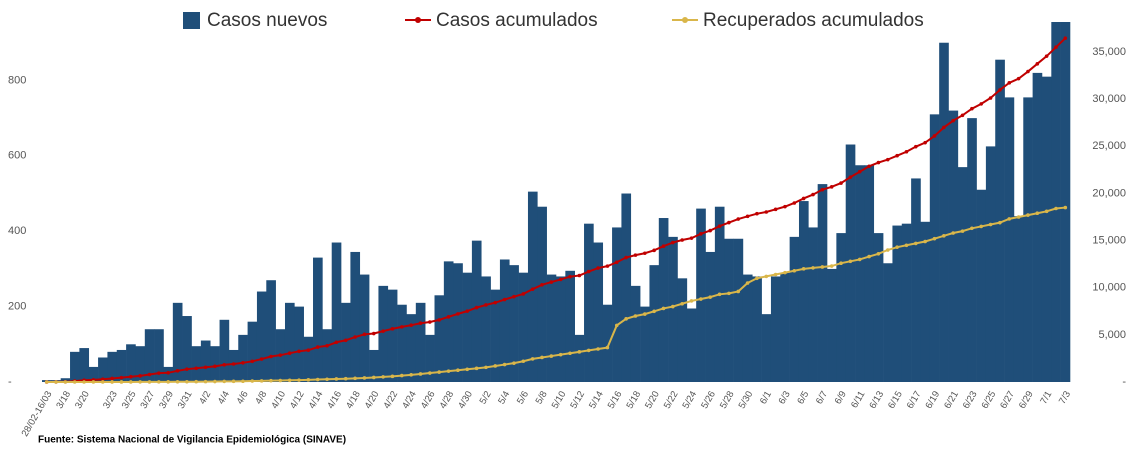 The width and height of the screenshot is (1132, 451). What do you see at coordinates (82, 400) in the screenshot?
I see `x-tick-label: 3/20` at bounding box center [82, 400].